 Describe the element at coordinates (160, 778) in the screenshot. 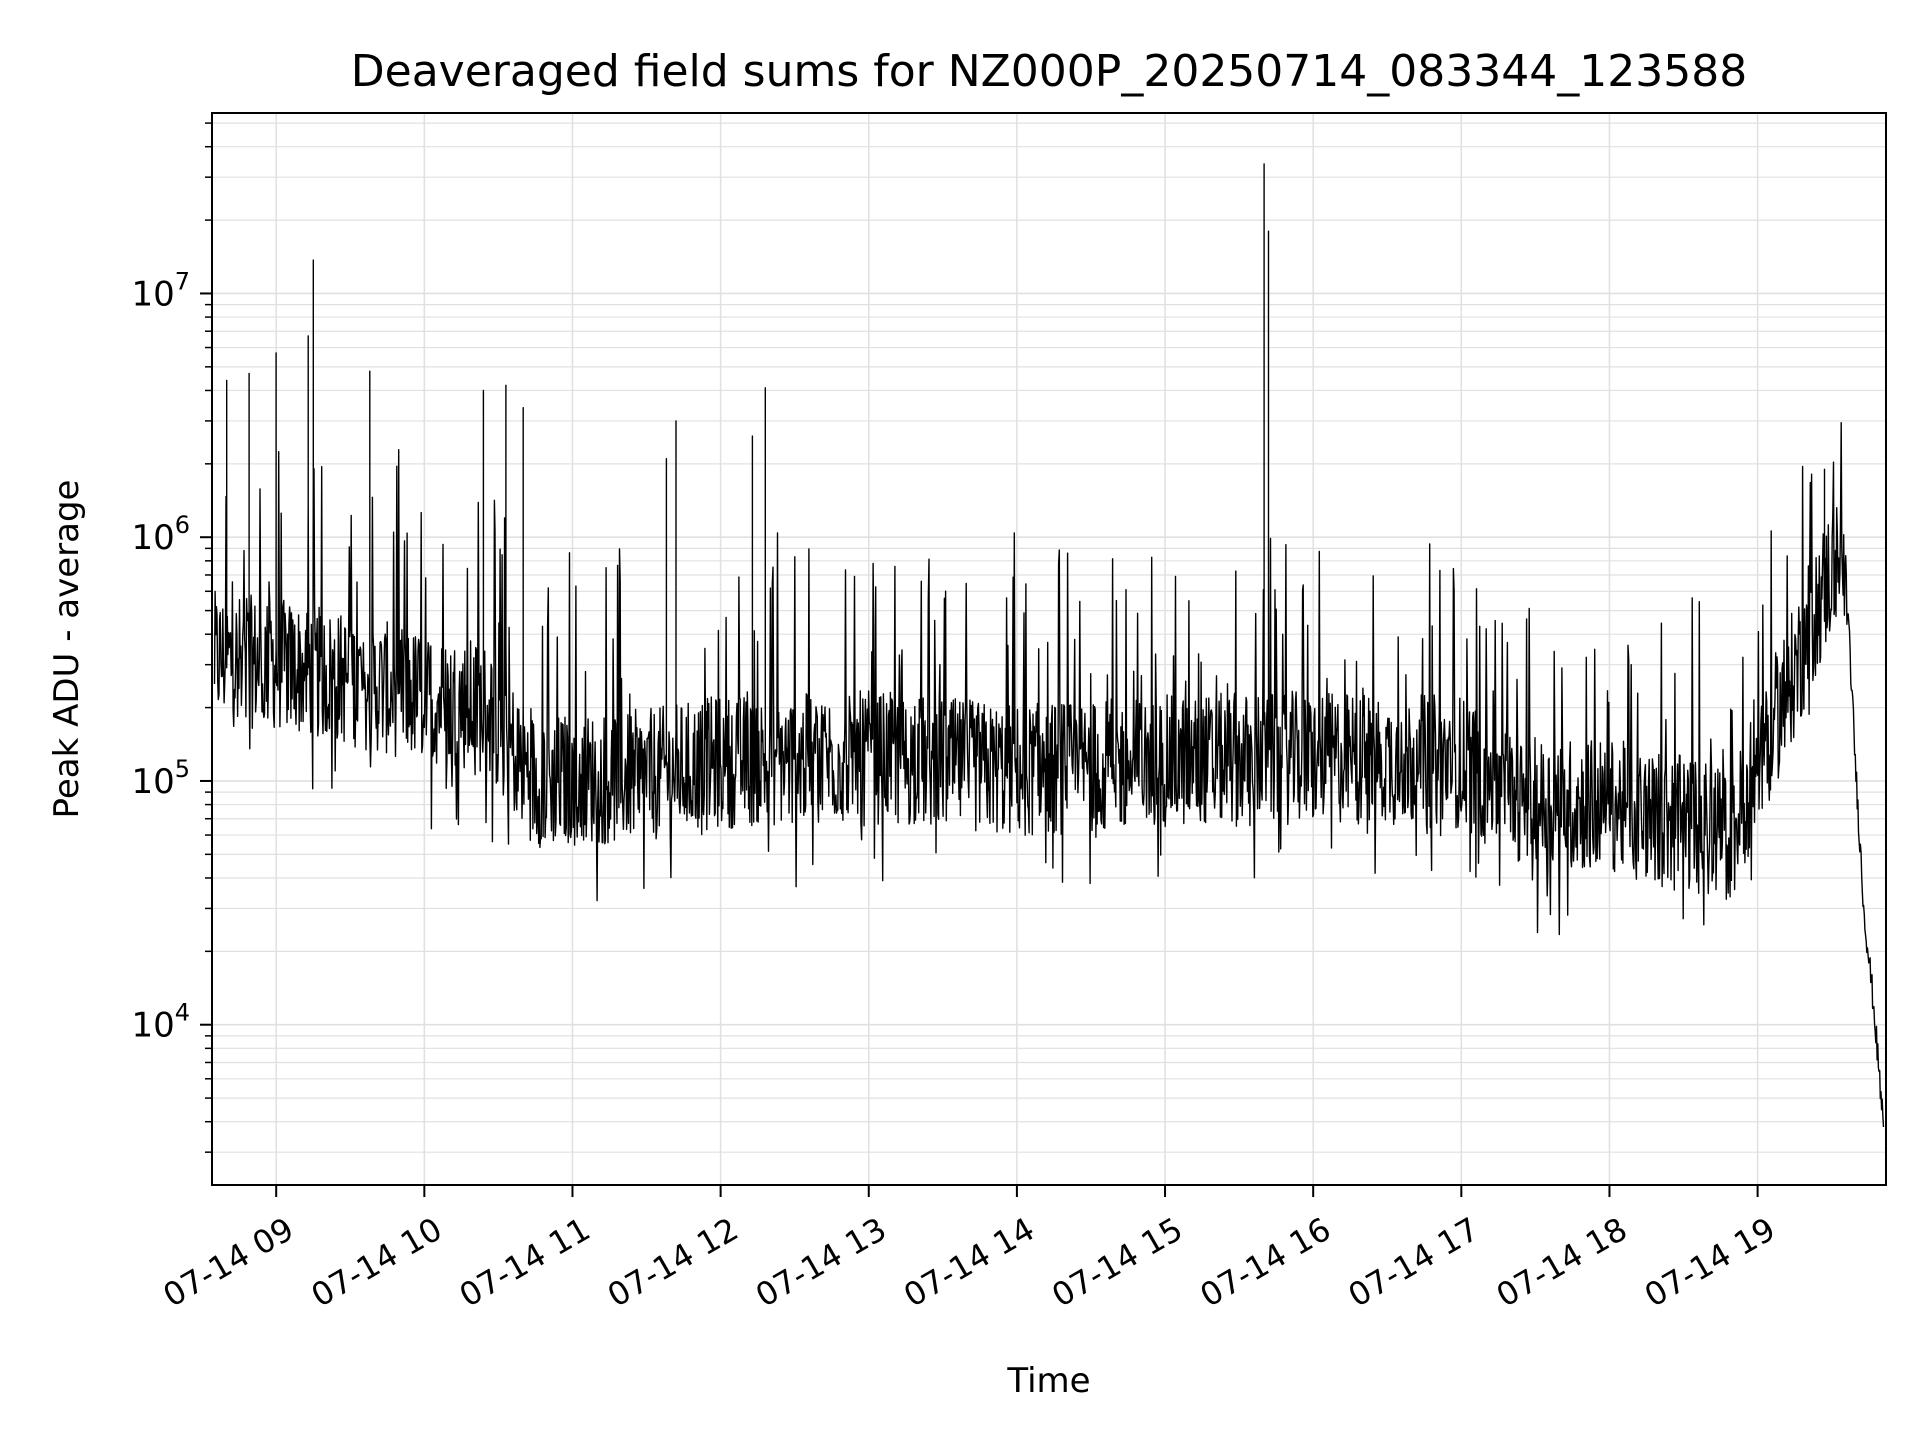

I see `y-tick-label: 10⁵` at that location.